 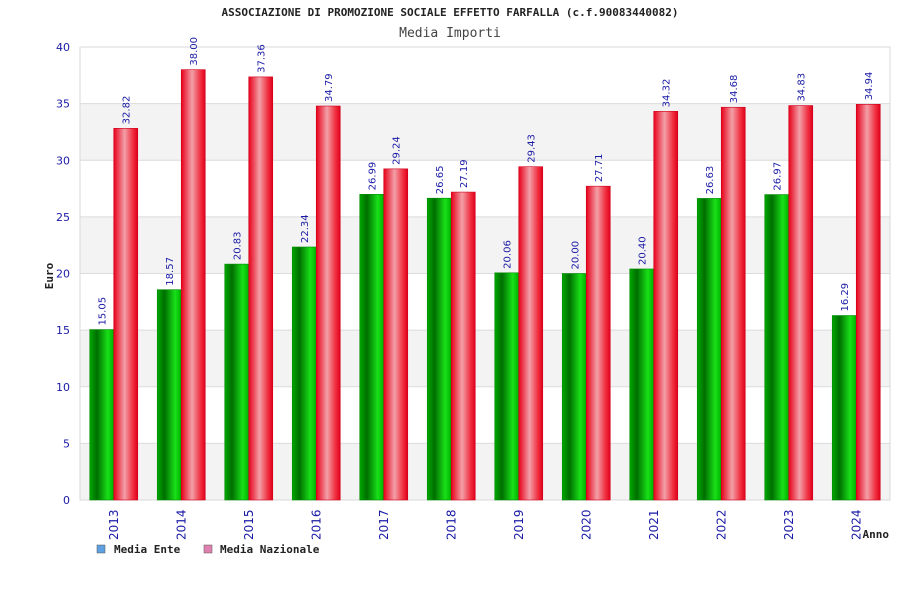 What do you see at coordinates (372, 347) in the screenshot?
I see `bar-media-ente-2017` at bounding box center [372, 347].